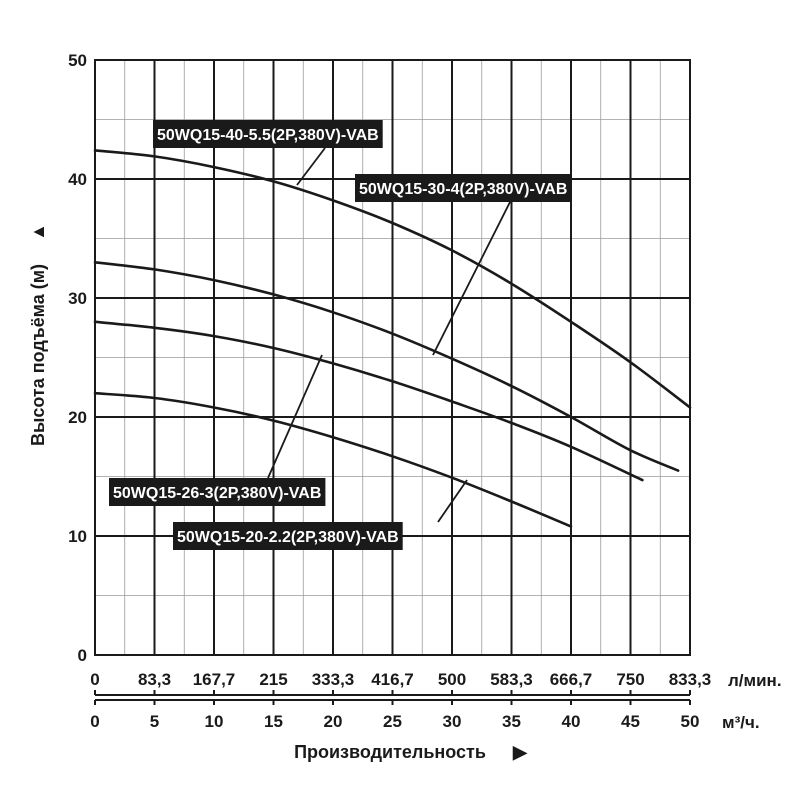 The height and width of the screenshot is (800, 800). I want to click on x-tick-label-m3h: 45, so click(630, 721).